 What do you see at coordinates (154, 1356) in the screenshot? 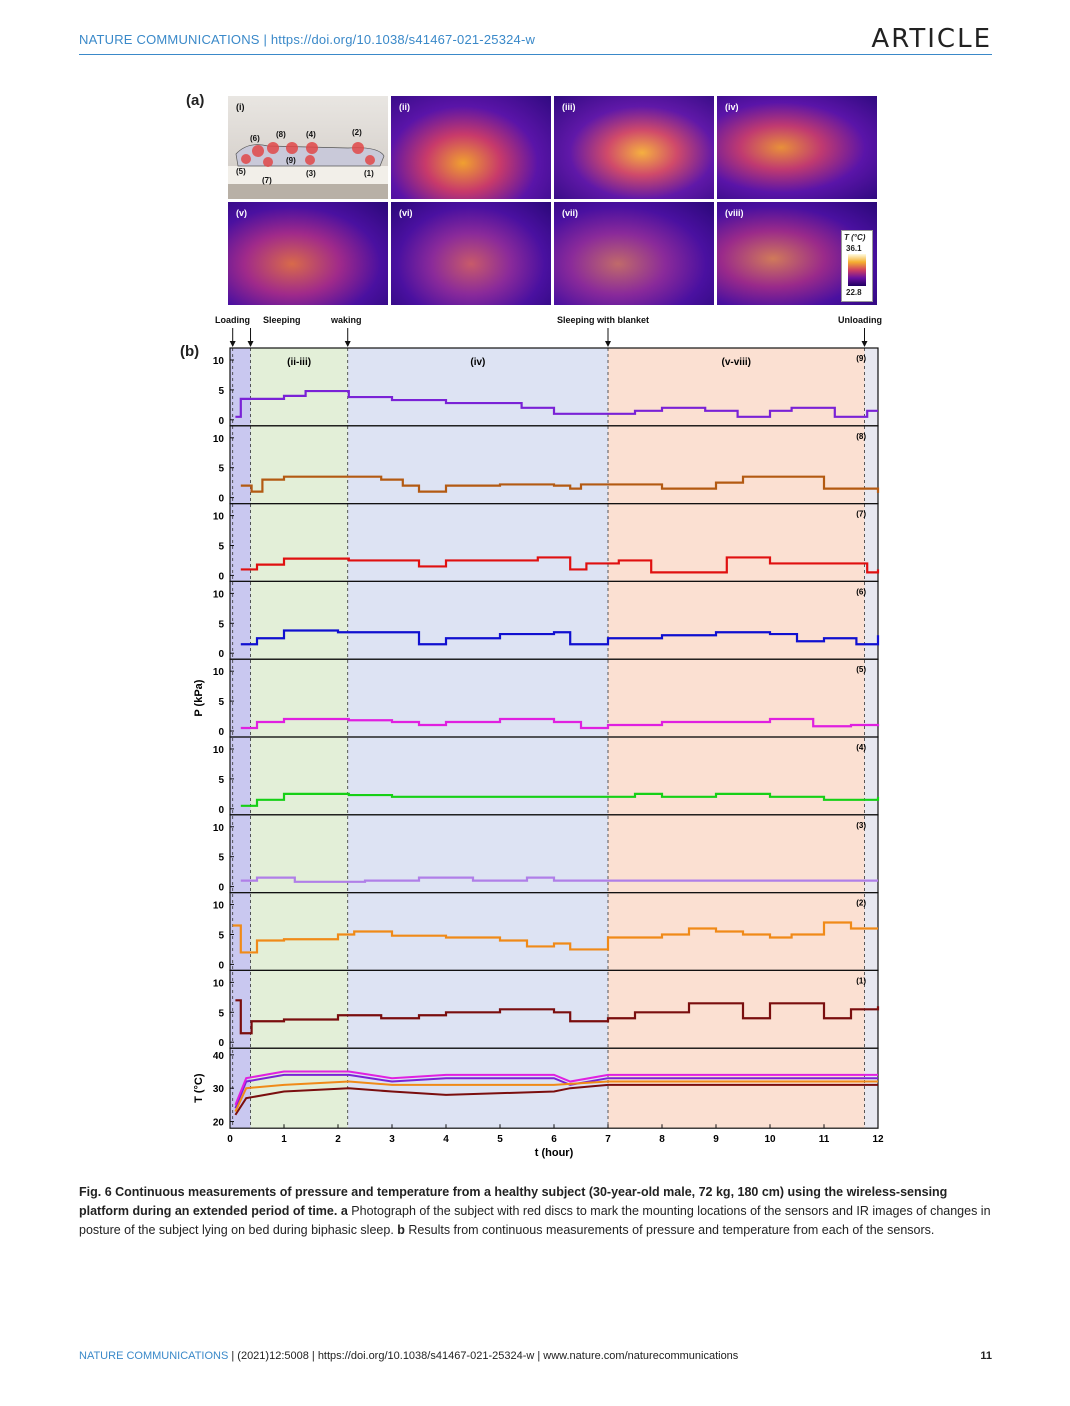
I see `footer-brand: NATURE COMMUNICATIONS` at bounding box center [154, 1356].